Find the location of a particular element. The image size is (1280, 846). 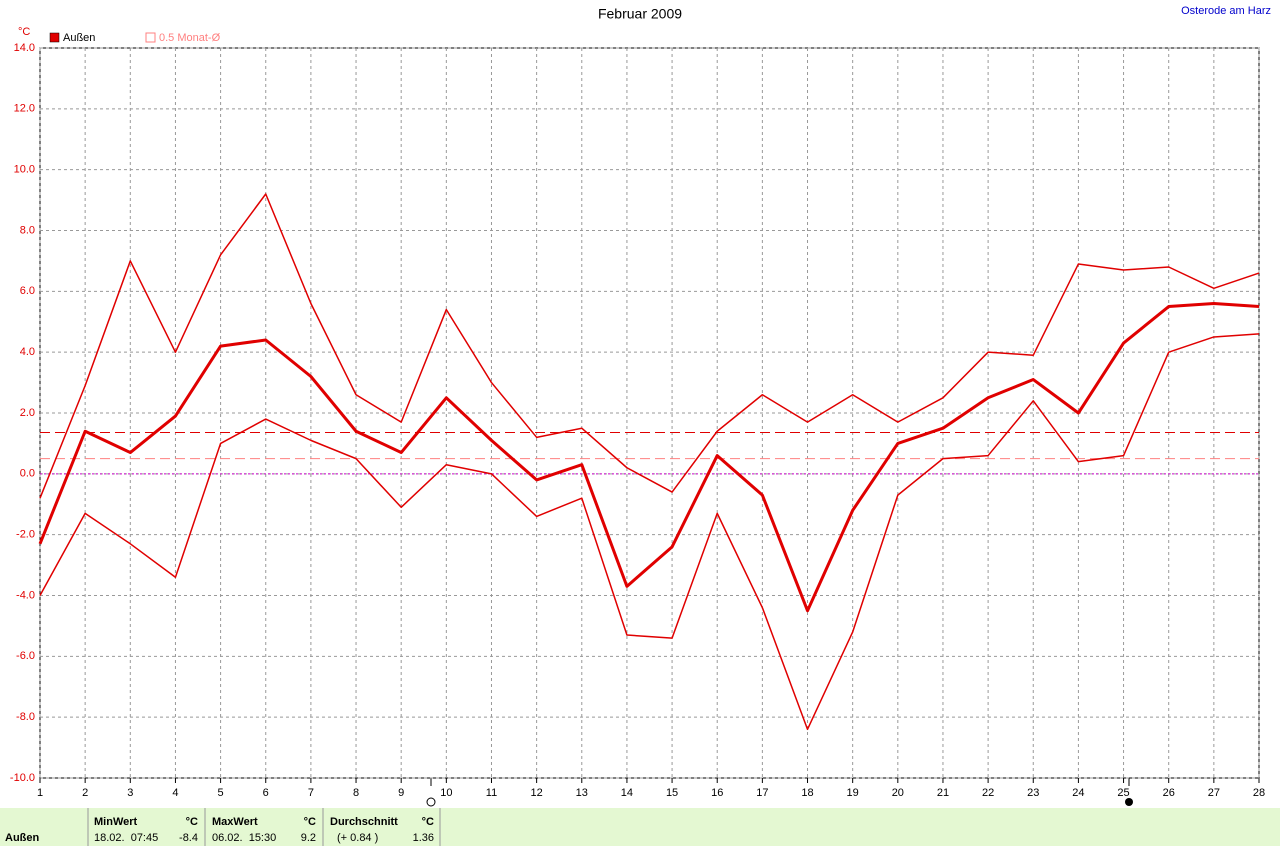

chart-title: Februar 2009 is located at coordinates (640, 14).